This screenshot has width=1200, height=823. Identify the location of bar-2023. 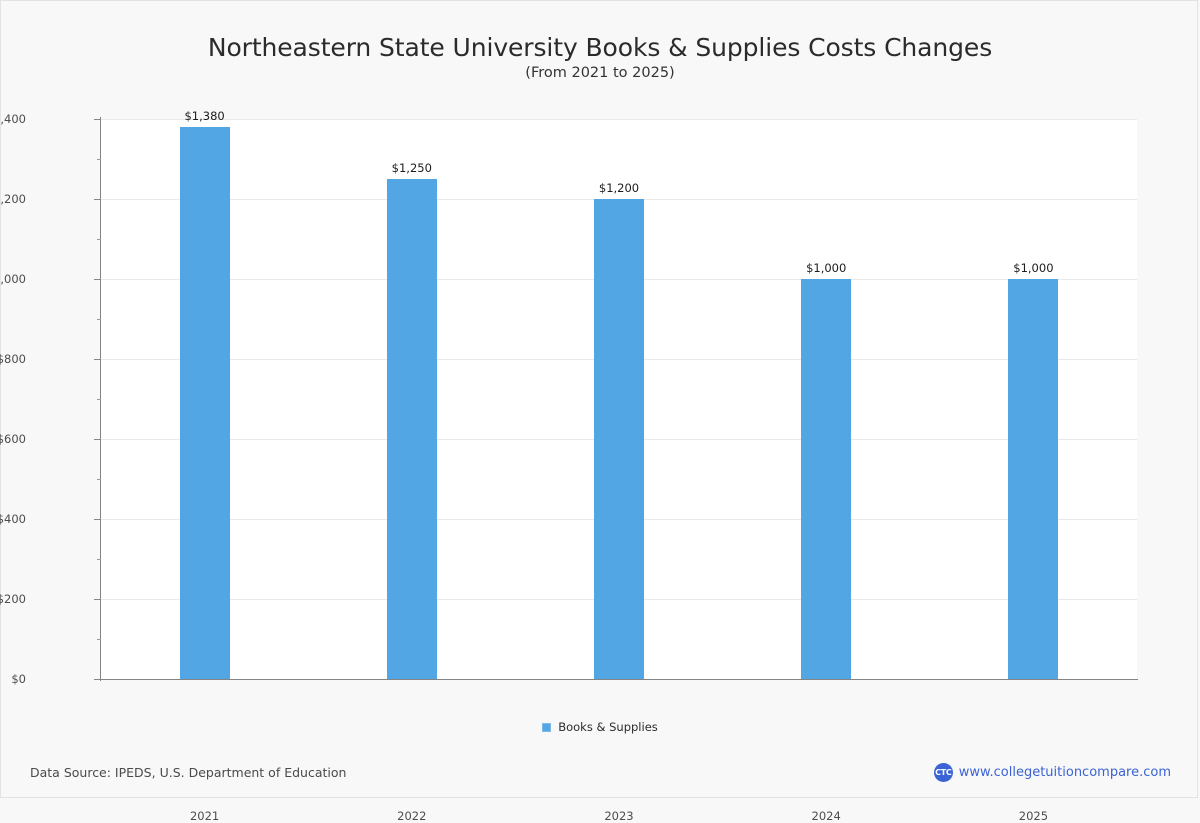
(619, 439).